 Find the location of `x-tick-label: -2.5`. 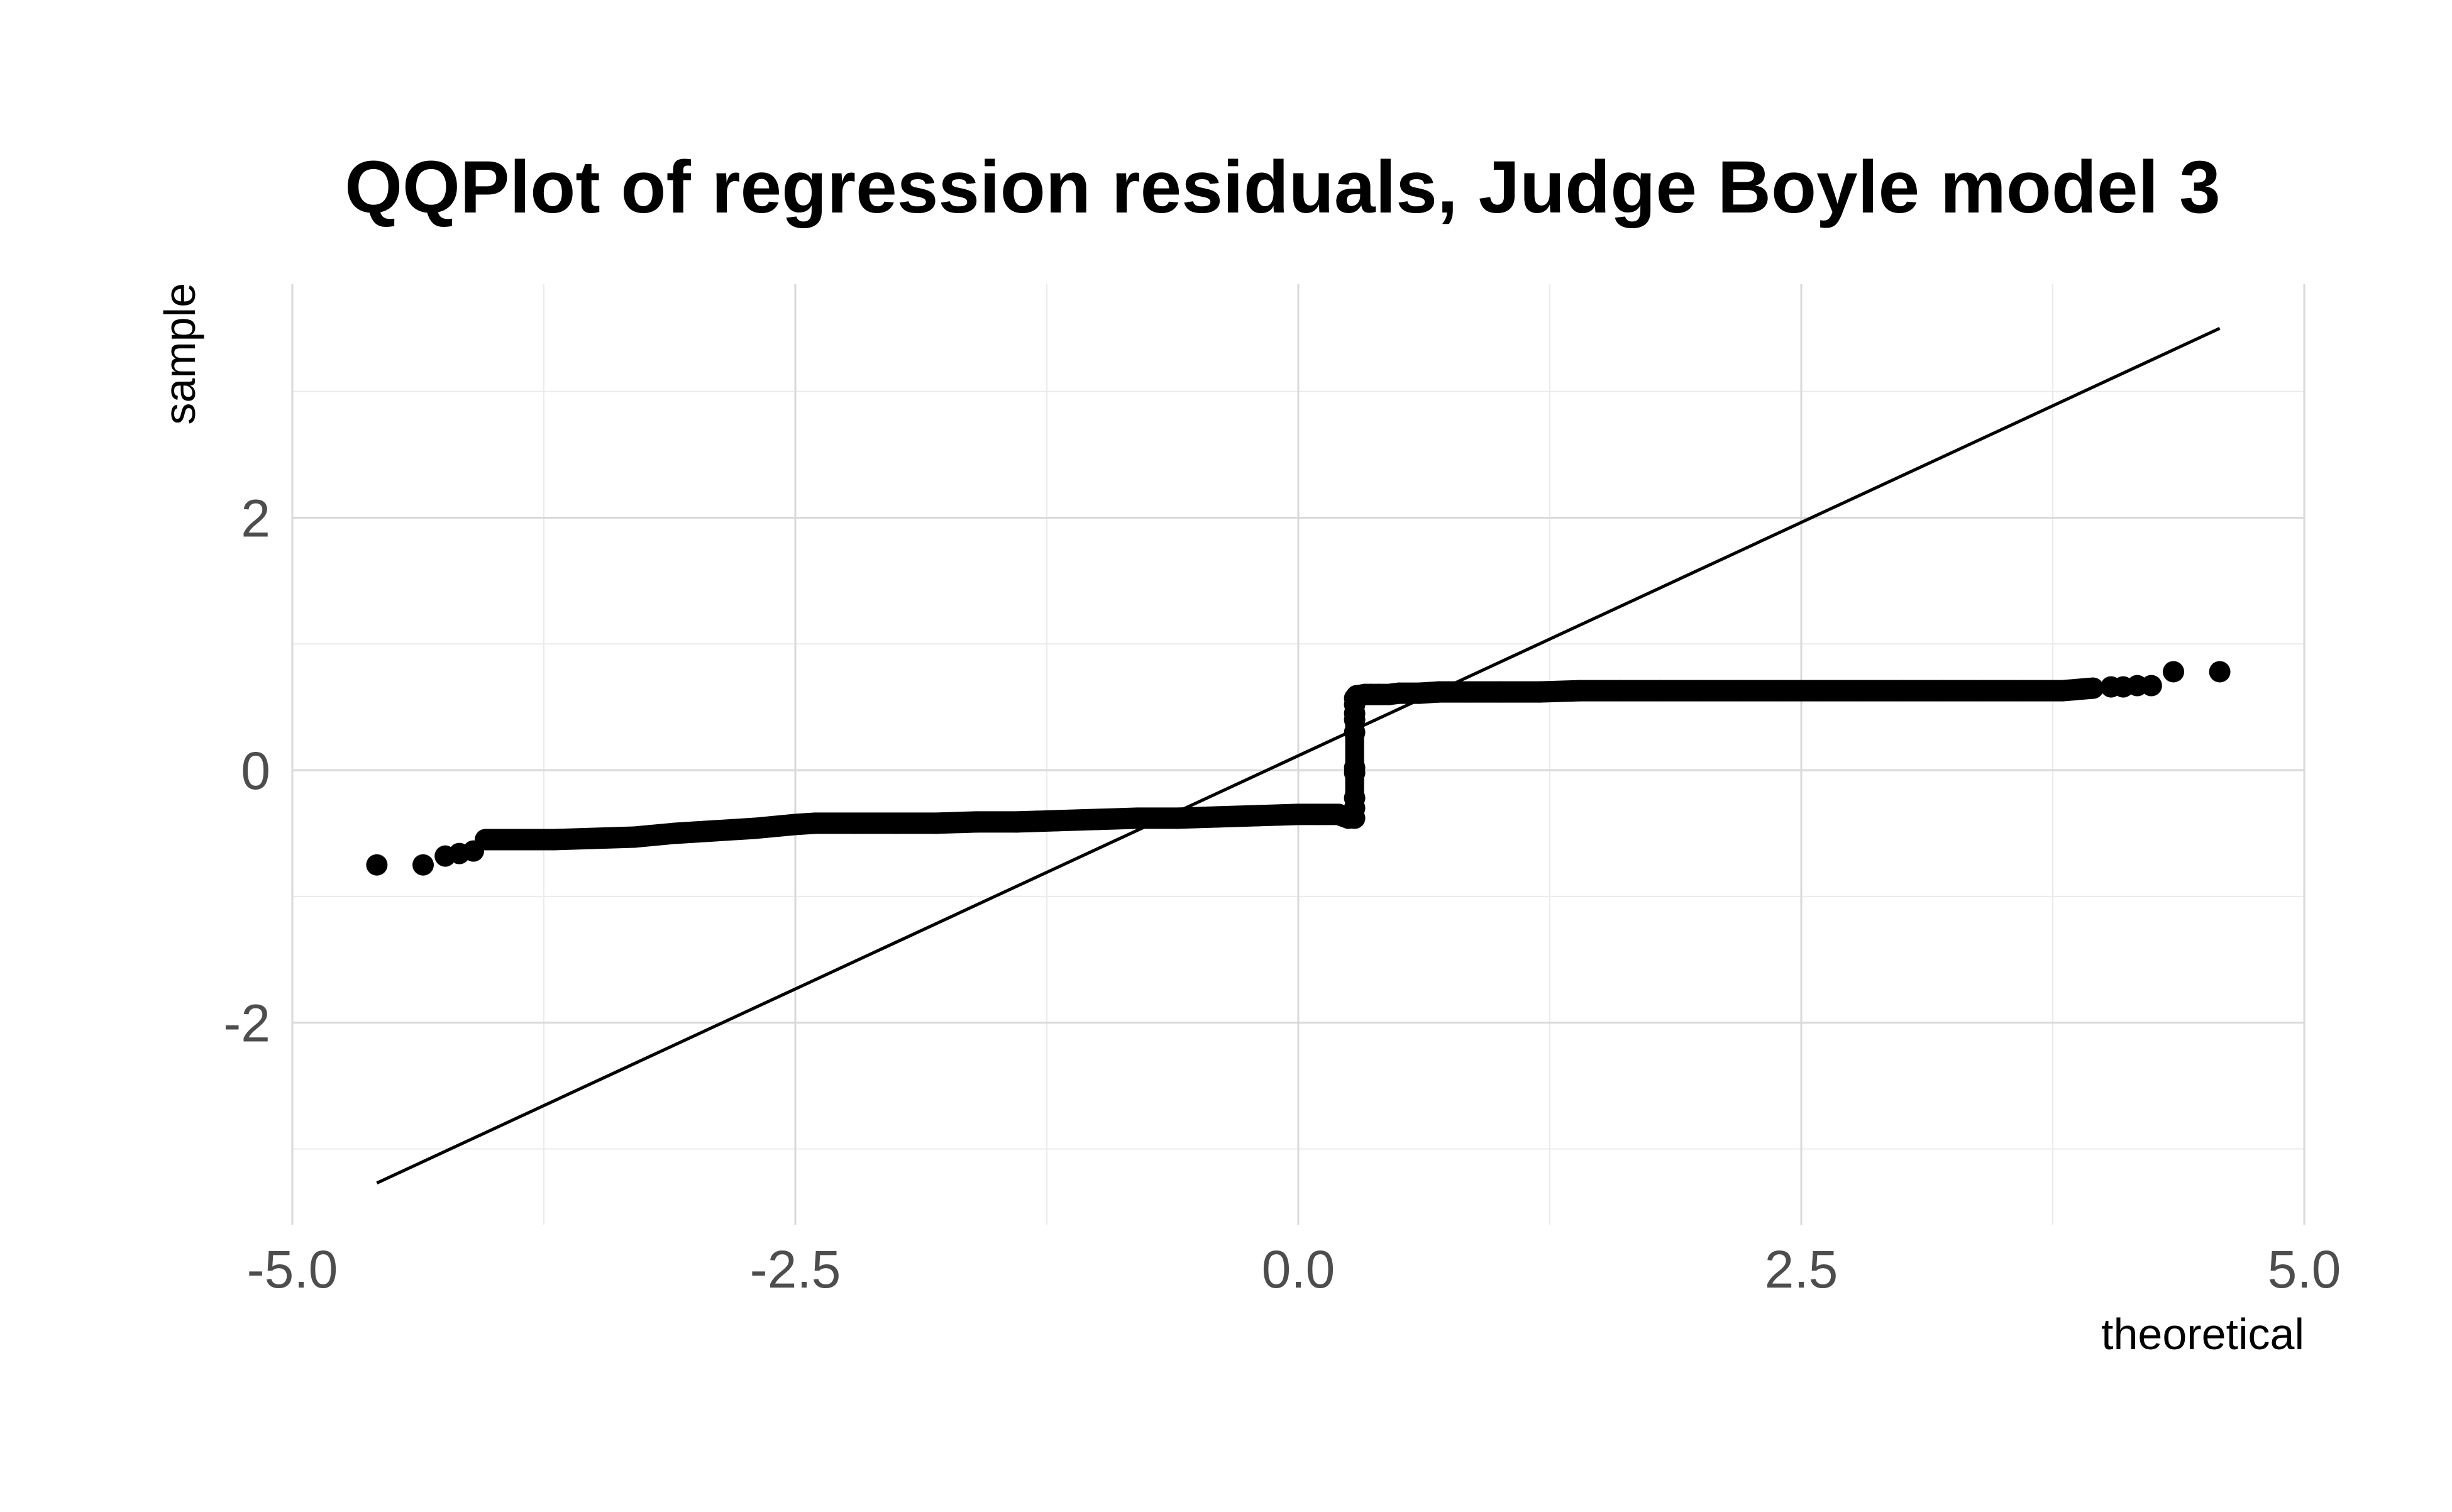

x-tick-label: -2.5 is located at coordinates (795, 1269).